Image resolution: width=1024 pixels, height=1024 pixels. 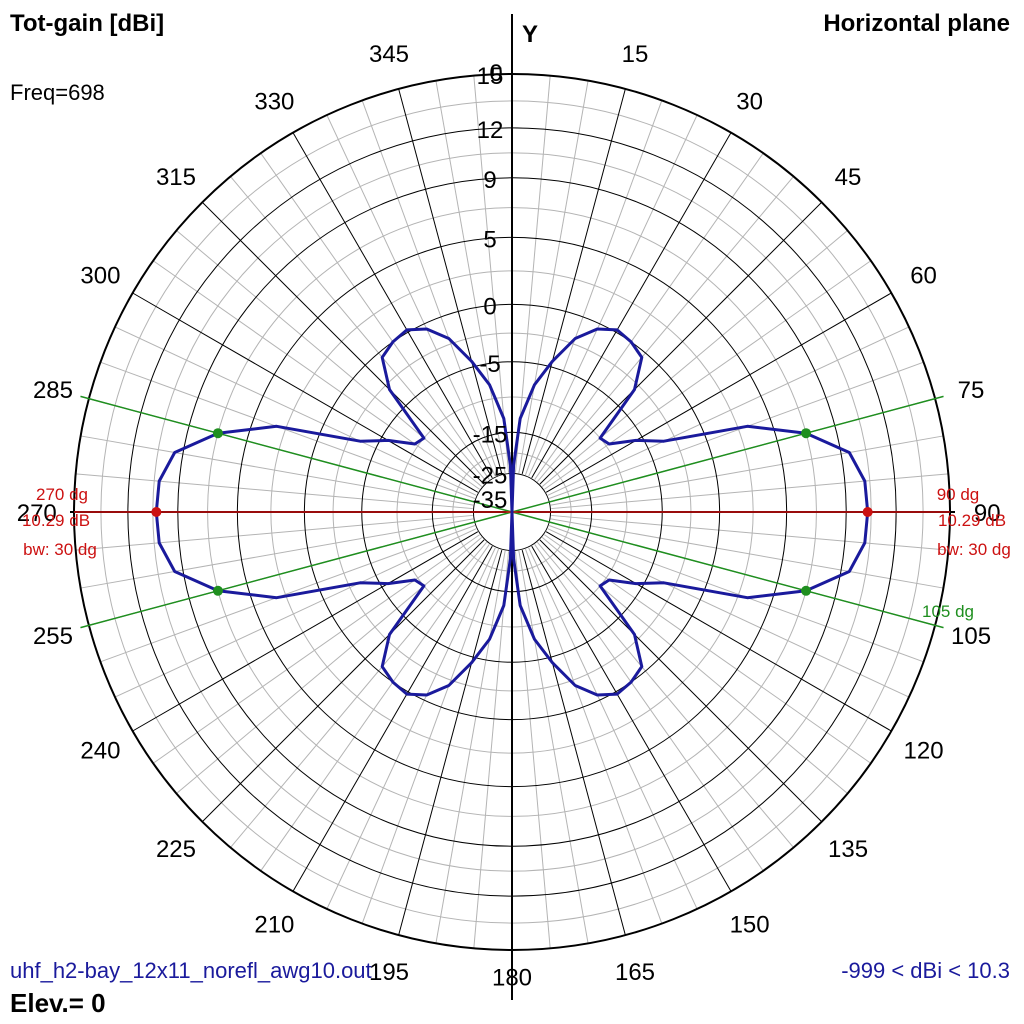 What do you see at coordinates (987, 513) in the screenshot?
I see `angle-tick-label: 90` at bounding box center [987, 513].